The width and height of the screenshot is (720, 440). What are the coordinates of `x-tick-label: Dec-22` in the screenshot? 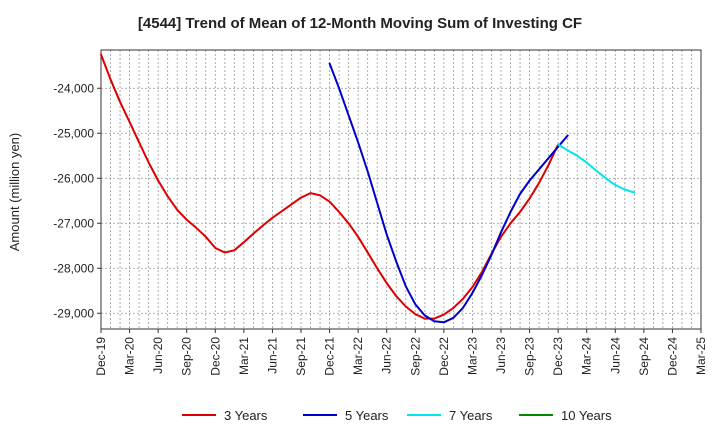 It's located at (444, 356).